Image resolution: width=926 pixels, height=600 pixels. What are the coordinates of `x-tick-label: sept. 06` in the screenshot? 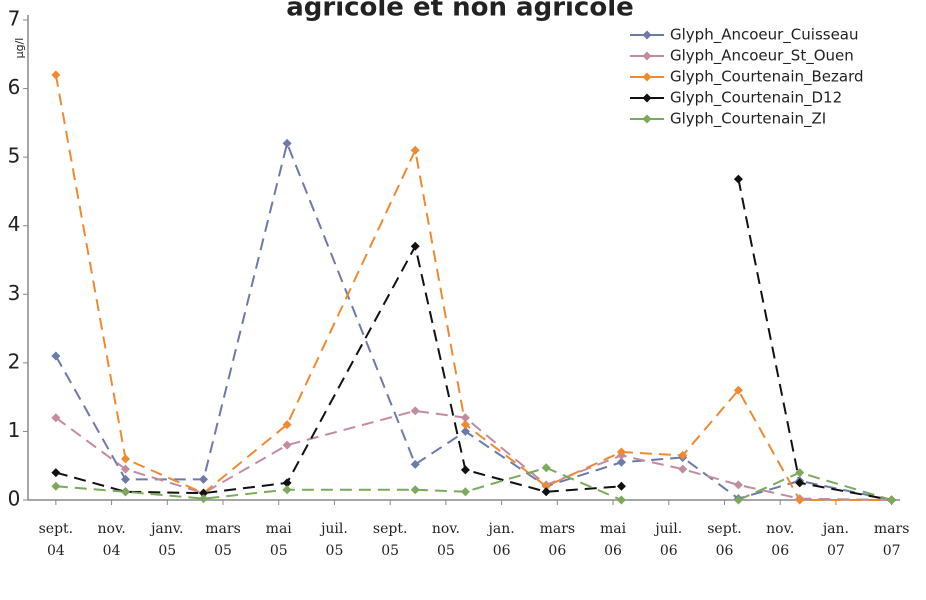 It's located at (724, 540).